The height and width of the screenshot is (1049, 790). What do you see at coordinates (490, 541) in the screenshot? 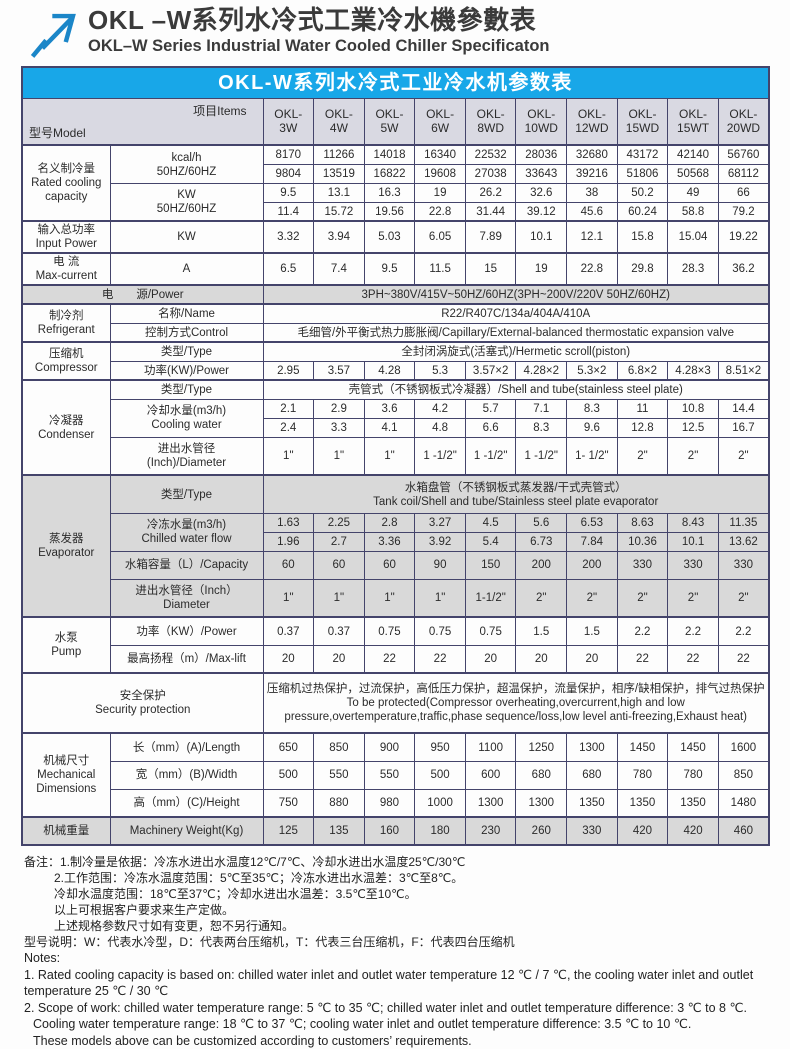
I see `value-cell: 5.4` at bounding box center [490, 541].